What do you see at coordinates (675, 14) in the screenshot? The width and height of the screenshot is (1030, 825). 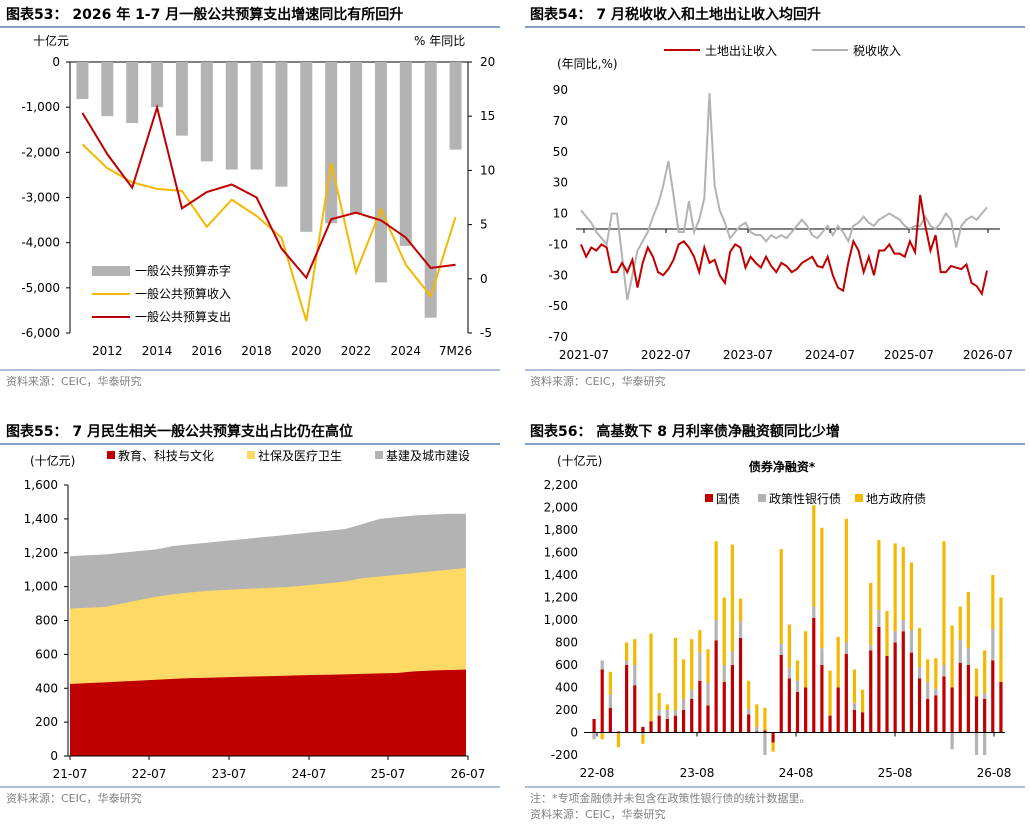 I see `chart2-title: 图表54： 7 月税收收入和土地出让收入均回升` at bounding box center [675, 14].